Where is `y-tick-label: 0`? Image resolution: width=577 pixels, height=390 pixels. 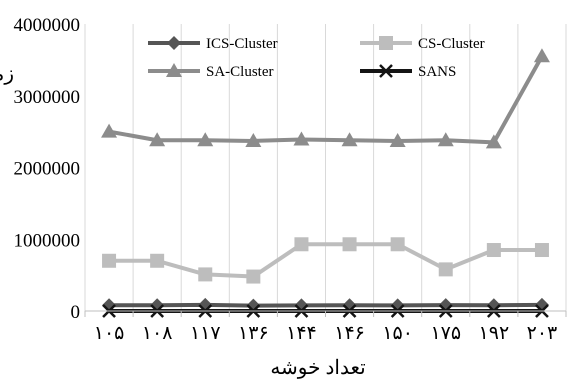 y-tick-label: 0 is located at coordinates (76, 312).